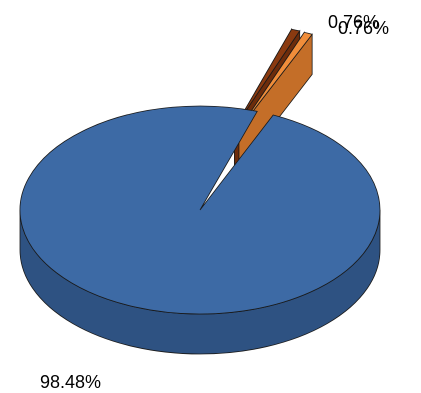 The width and height of the screenshot is (421, 393). I want to click on slice-label-small-2: 0.76%, so click(363, 28).